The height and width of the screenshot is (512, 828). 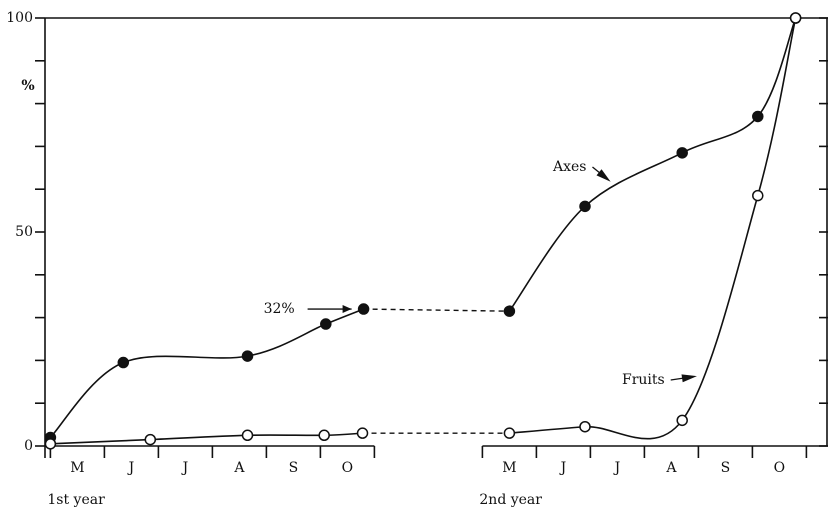 What do you see at coordinates (19, 18) in the screenshot?
I see `y-tick-label: 100` at bounding box center [19, 18].